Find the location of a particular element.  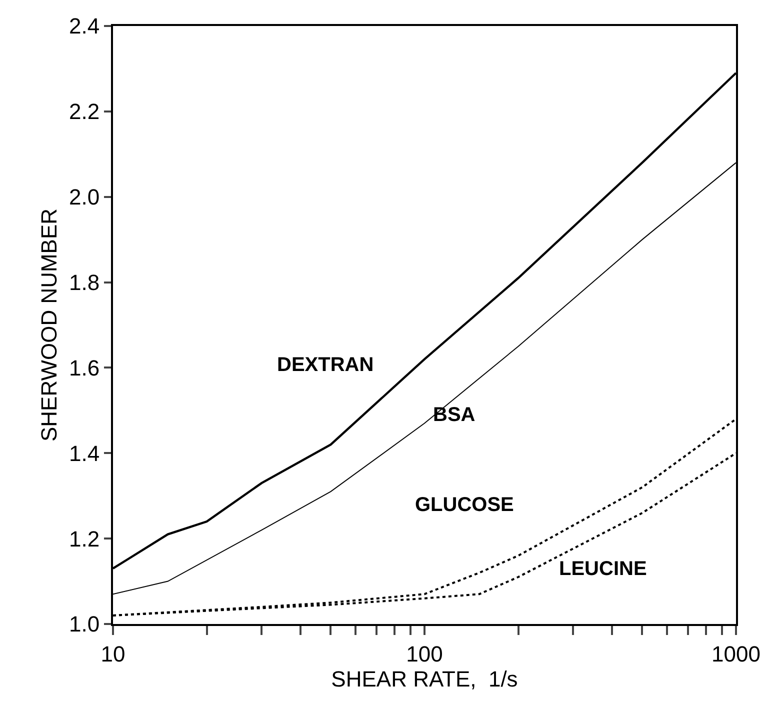

y-tick-label: 2.0 is located at coordinates (84, 197).